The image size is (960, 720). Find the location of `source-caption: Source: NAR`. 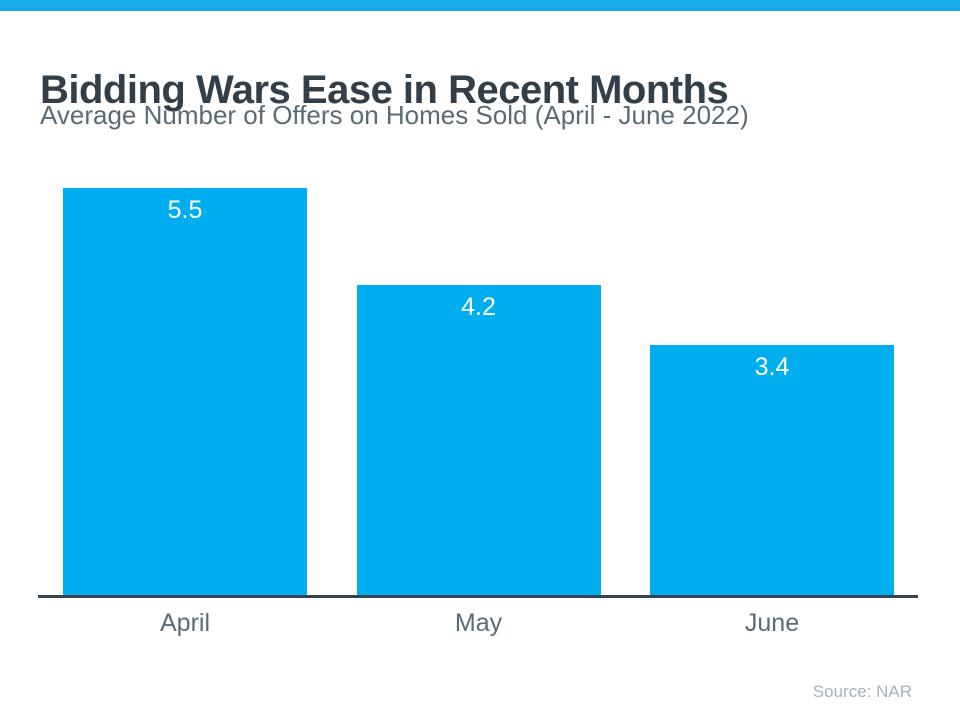

source-caption: Source: NAR is located at coordinates (862, 691).